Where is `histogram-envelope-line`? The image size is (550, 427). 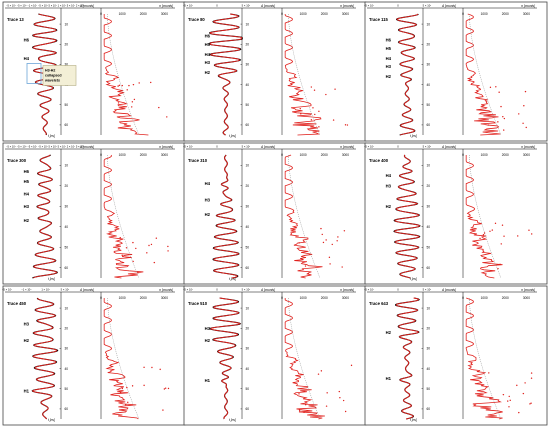 histogram-envelope-line is located at coordinates (485, 358).